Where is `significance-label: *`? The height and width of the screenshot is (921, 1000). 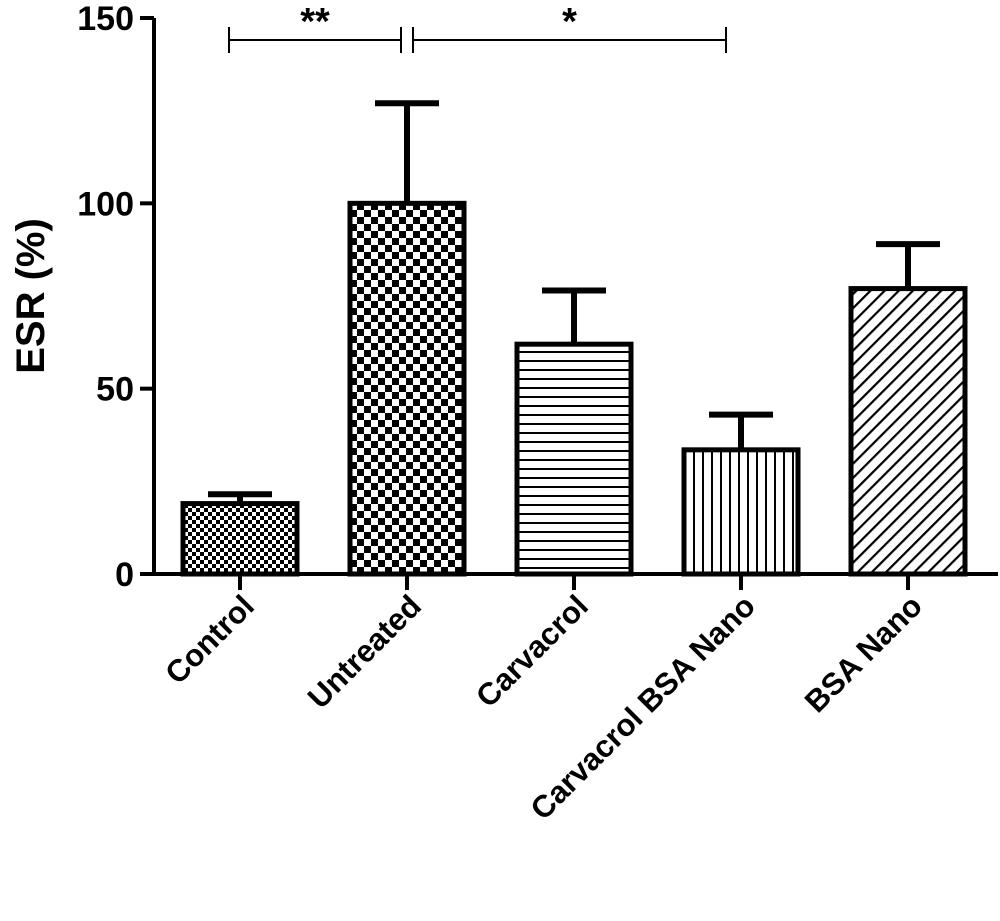 significance-label: * is located at coordinates (569, 22).